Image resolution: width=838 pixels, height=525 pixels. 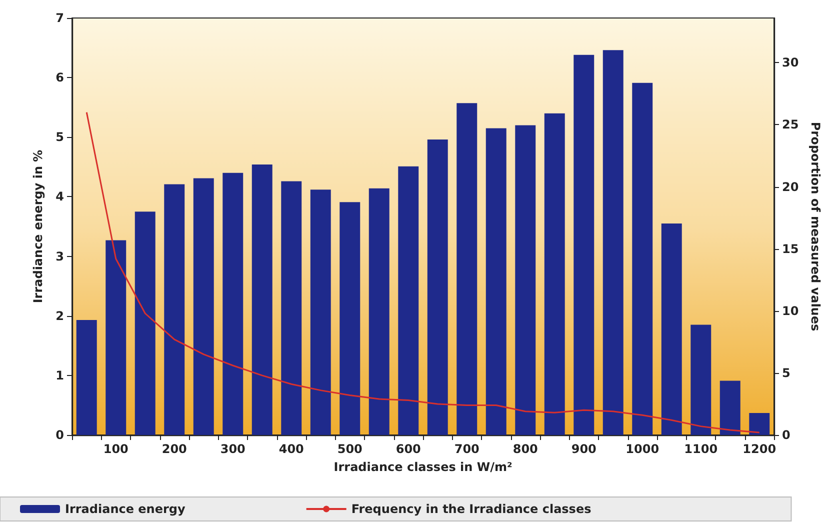 I want to click on y2-tick-label: 20, so click(x=790, y=187).